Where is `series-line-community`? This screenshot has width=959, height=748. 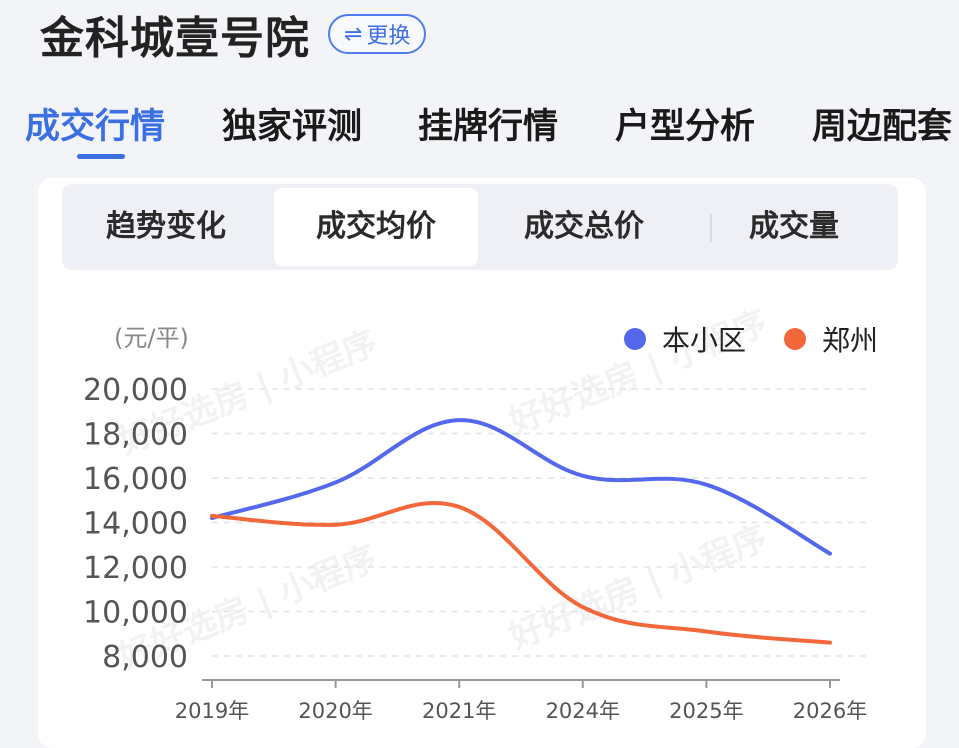
series-line-community is located at coordinates (521, 487).